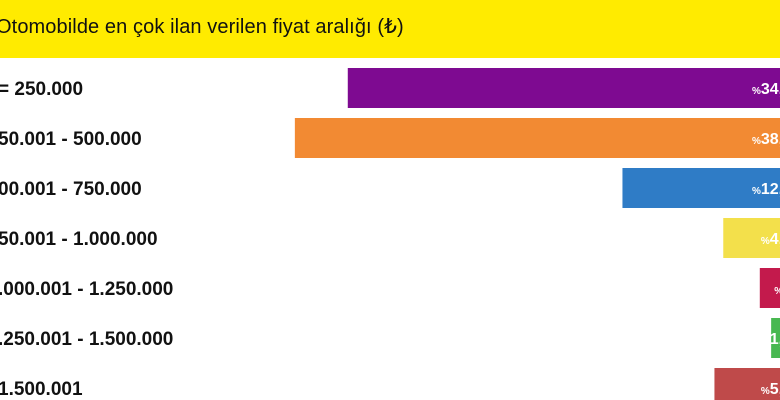 This screenshot has width=780, height=400. Describe the element at coordinates (777, 289) in the screenshot. I see `value-label: %2` at that location.